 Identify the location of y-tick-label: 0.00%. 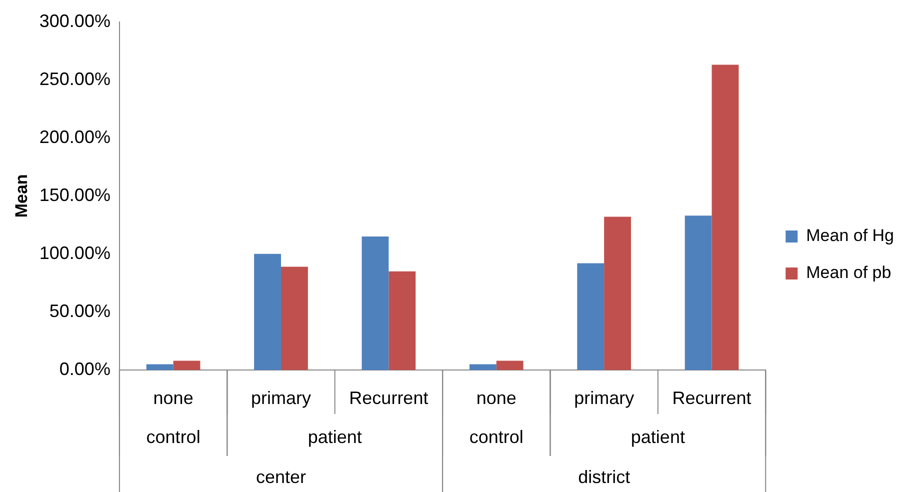
(84, 368).